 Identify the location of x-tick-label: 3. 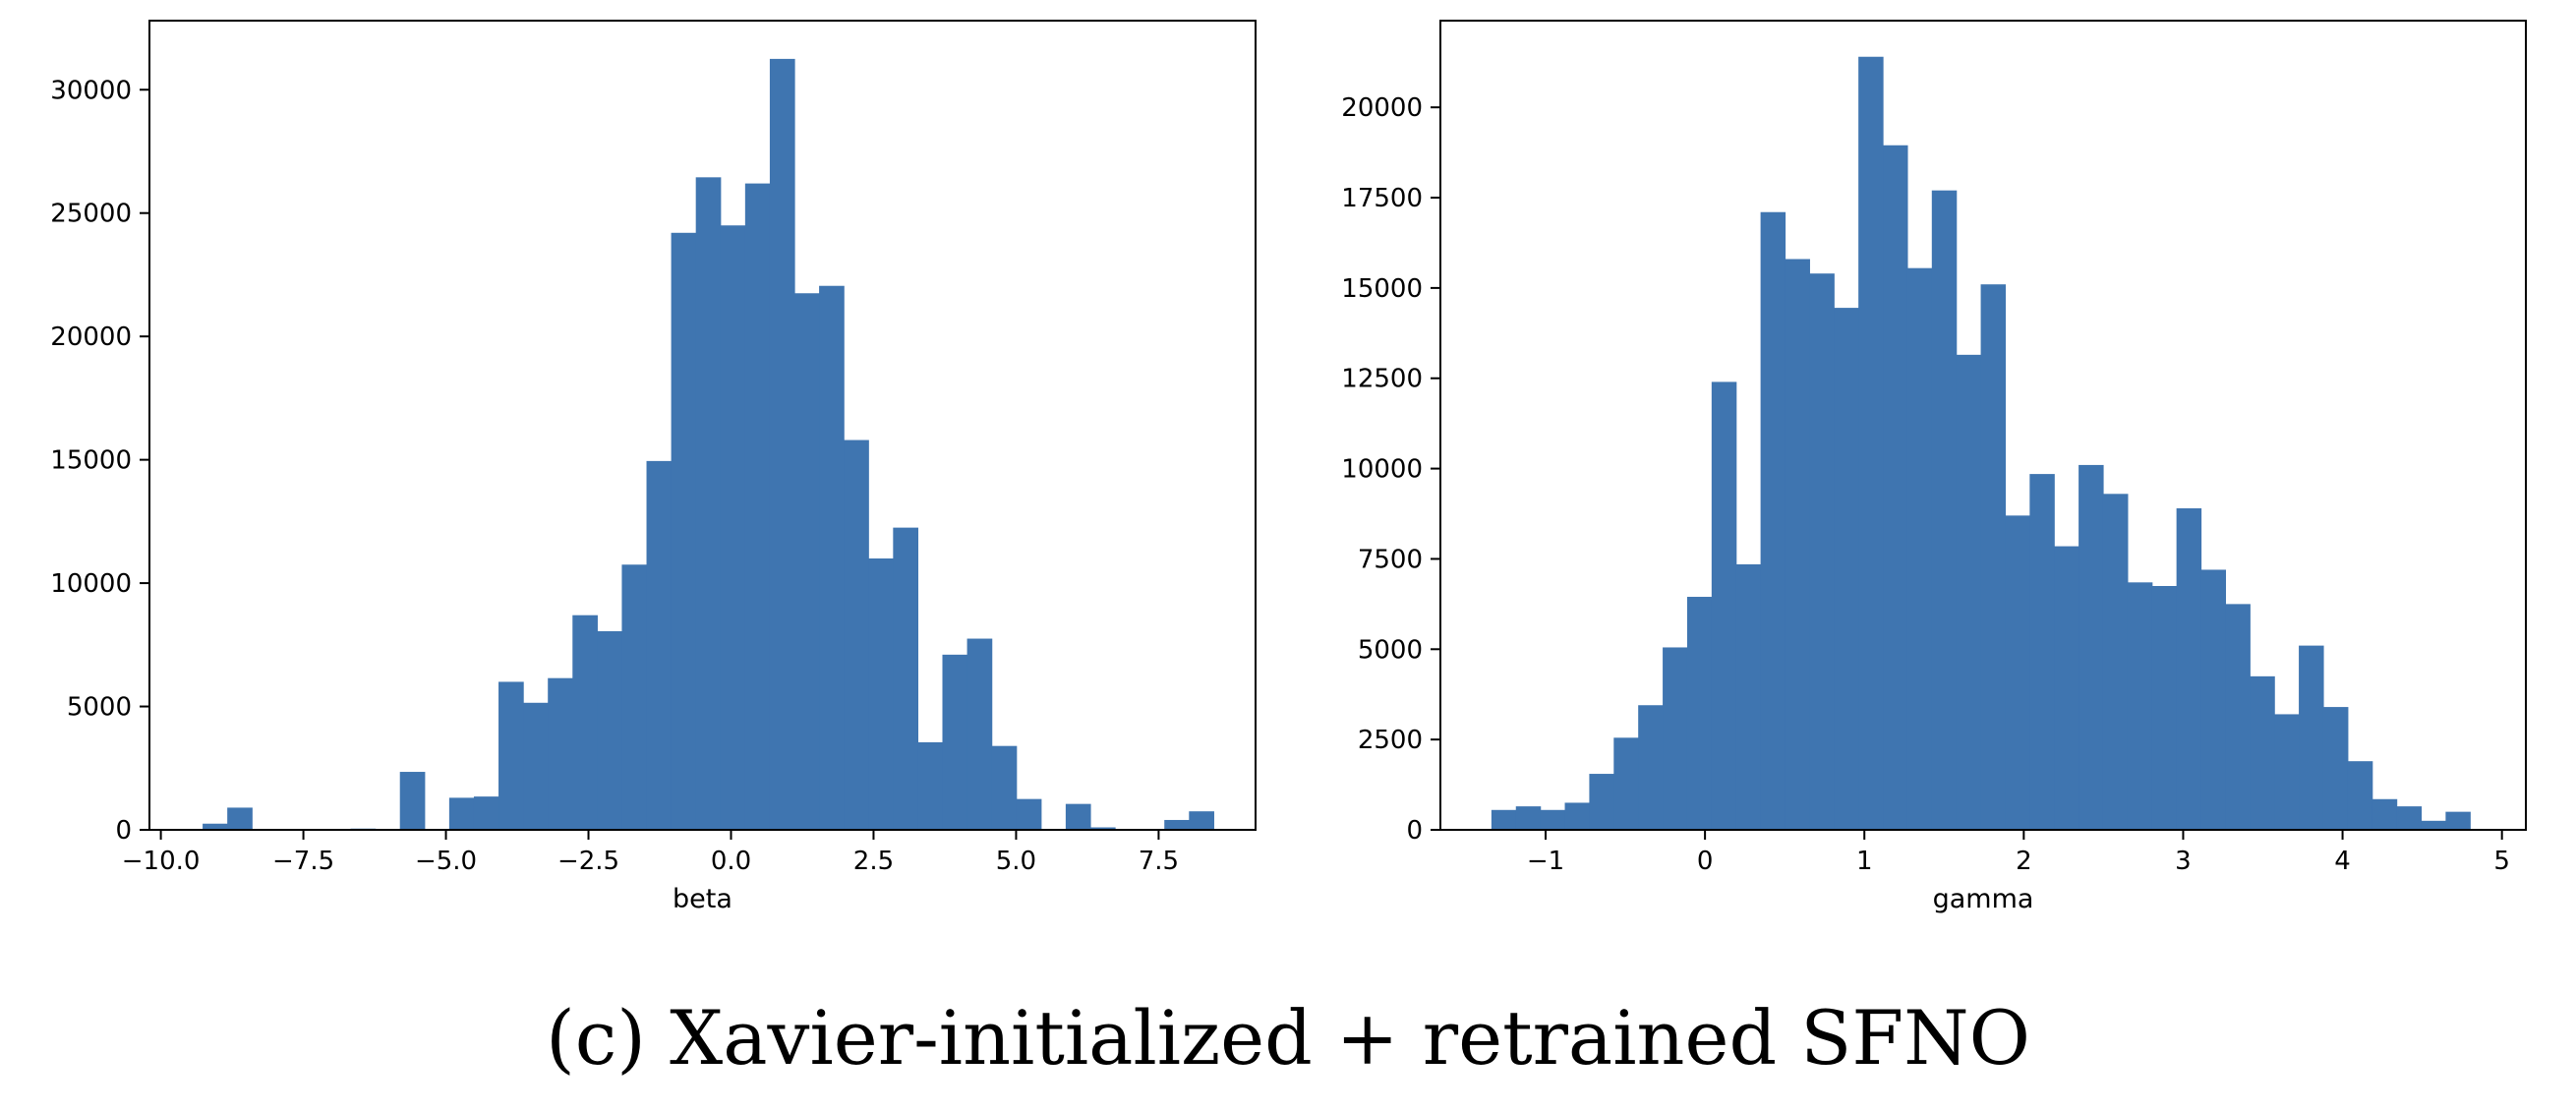
(2183, 861).